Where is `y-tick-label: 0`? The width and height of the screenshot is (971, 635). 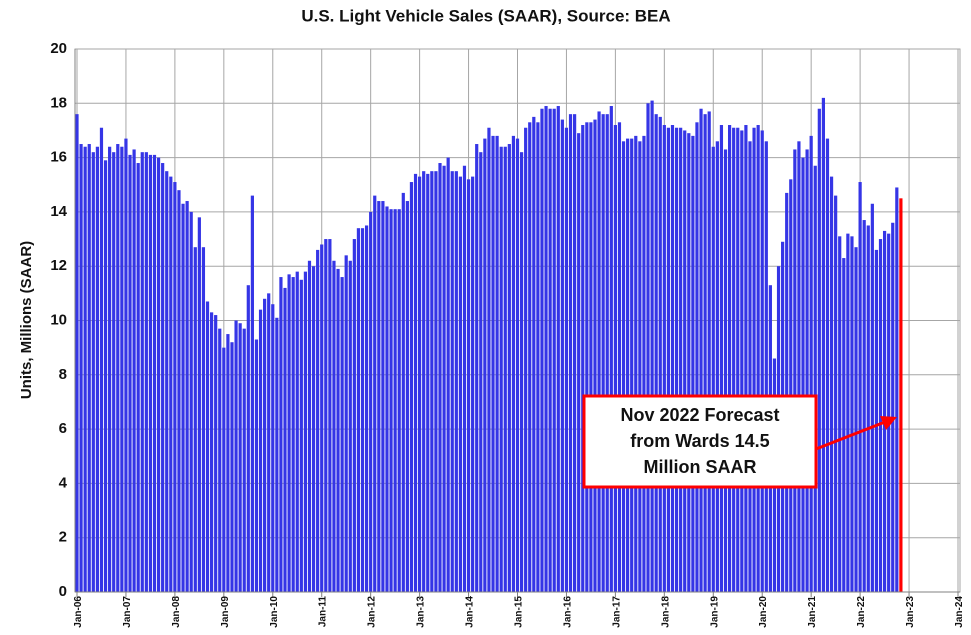 y-tick-label: 0 is located at coordinates (63, 591).